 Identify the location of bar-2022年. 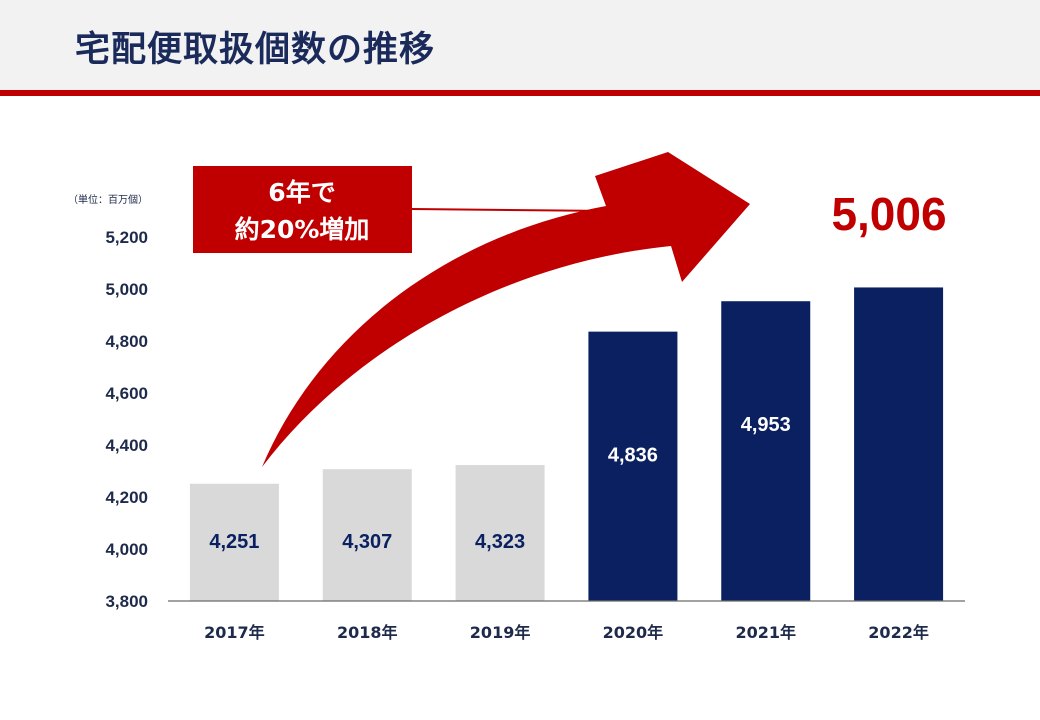
(899, 444).